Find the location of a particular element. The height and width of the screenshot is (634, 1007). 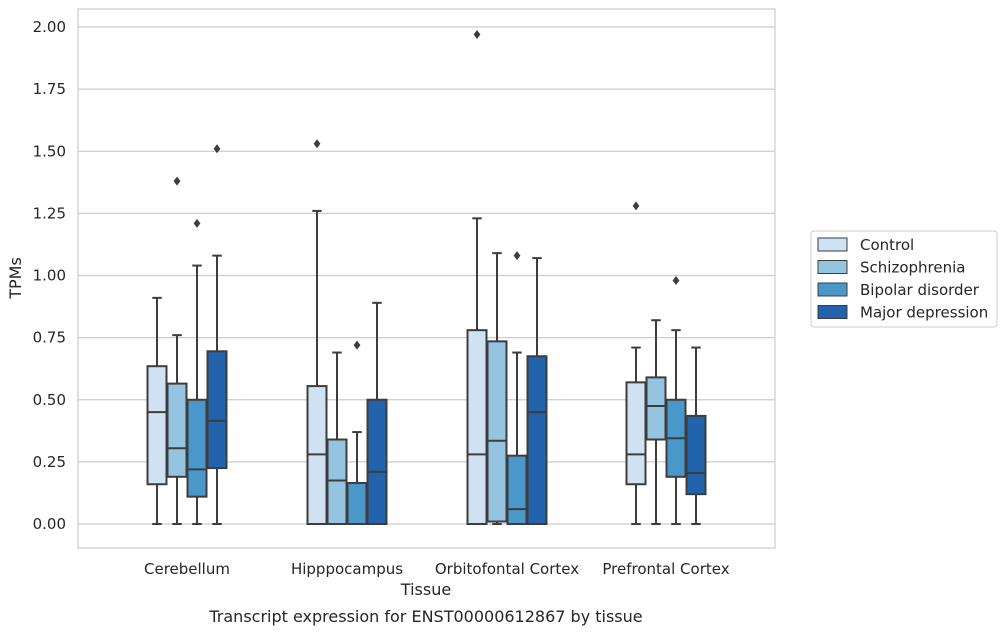

y-tick-label: 1.00 is located at coordinates (49, 276).